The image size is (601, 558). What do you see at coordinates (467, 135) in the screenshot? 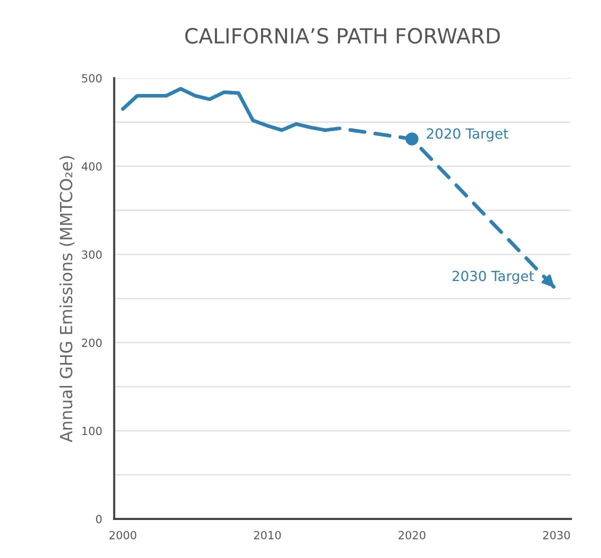
I see `annotation: 2020 Target` at bounding box center [467, 135].